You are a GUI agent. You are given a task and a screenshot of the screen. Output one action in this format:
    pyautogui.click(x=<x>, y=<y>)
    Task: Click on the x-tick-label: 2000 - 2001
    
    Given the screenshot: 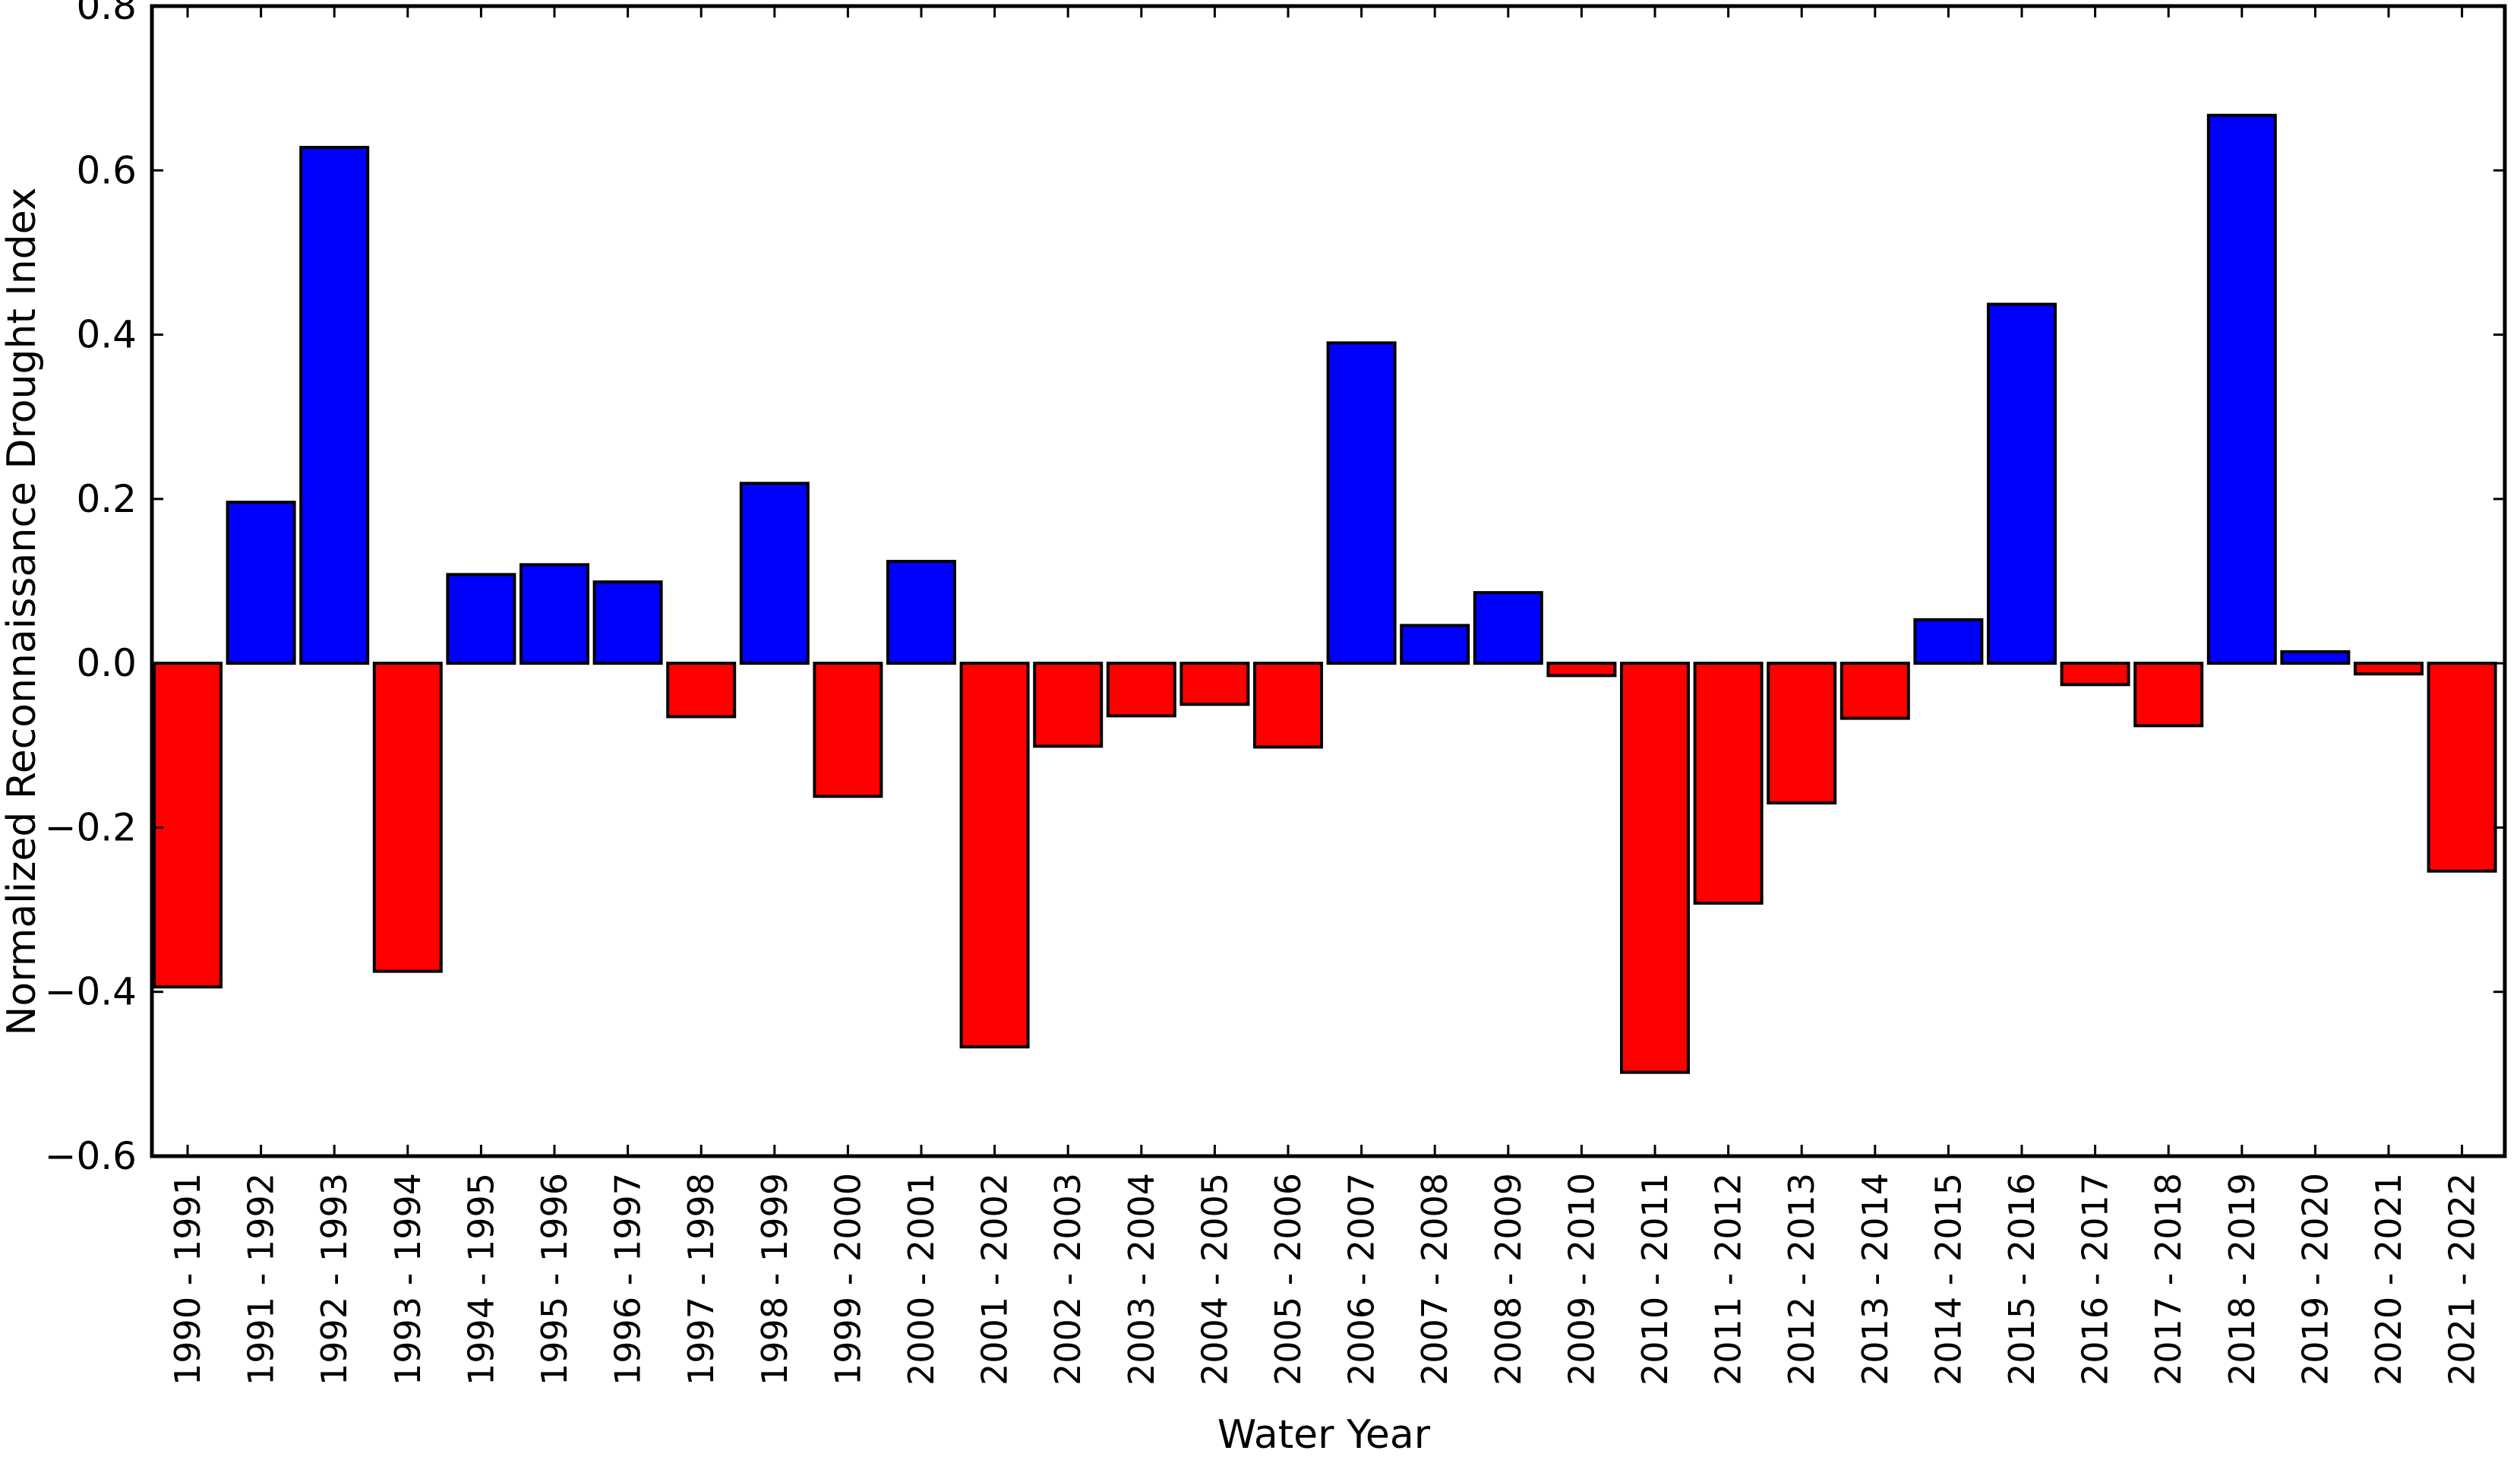 What is the action you would take?
    pyautogui.click(x=922, y=1279)
    